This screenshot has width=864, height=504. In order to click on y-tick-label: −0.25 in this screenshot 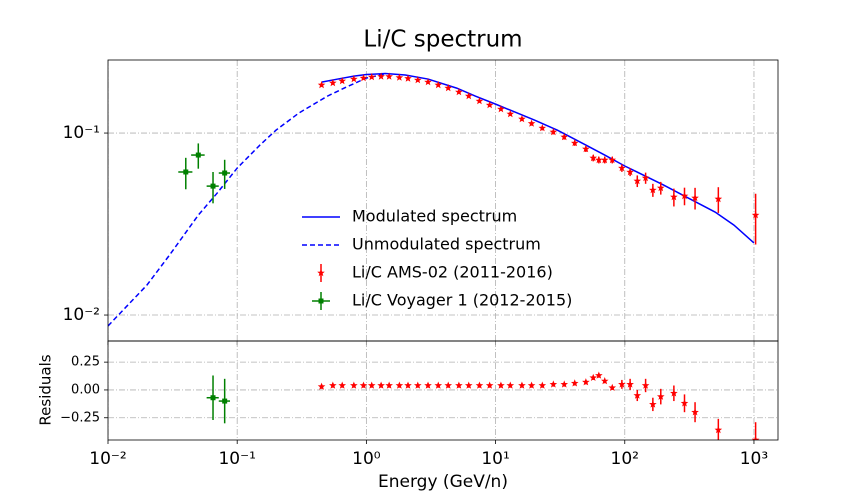, I will do `click(80, 417)`.